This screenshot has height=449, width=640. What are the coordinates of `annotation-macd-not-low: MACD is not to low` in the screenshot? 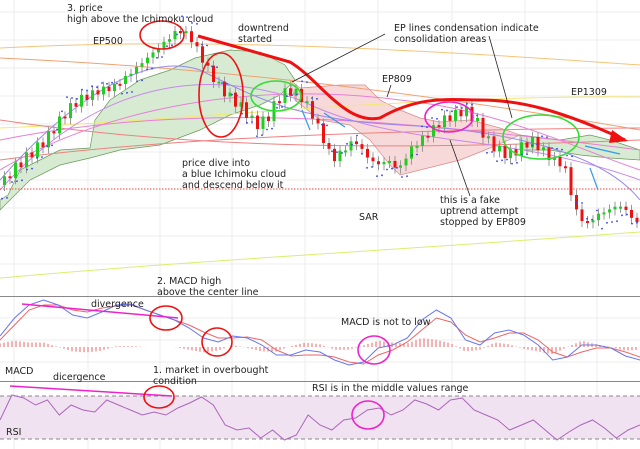 It's located at (386, 322).